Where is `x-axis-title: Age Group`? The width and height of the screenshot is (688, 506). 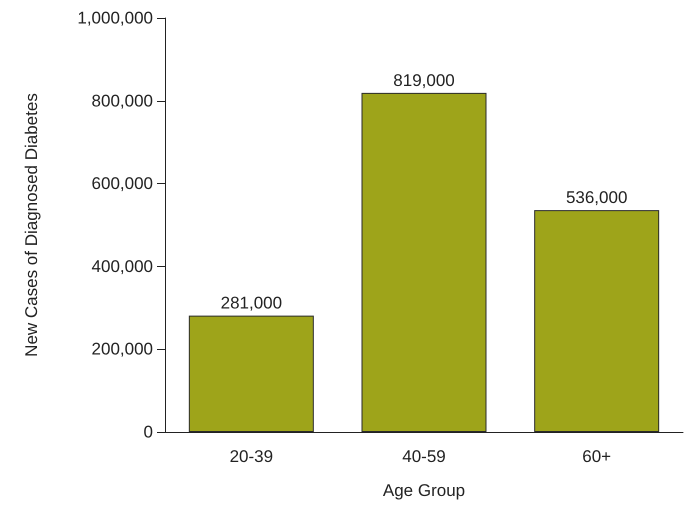
x-axis-title: Age Group is located at coordinates (424, 490).